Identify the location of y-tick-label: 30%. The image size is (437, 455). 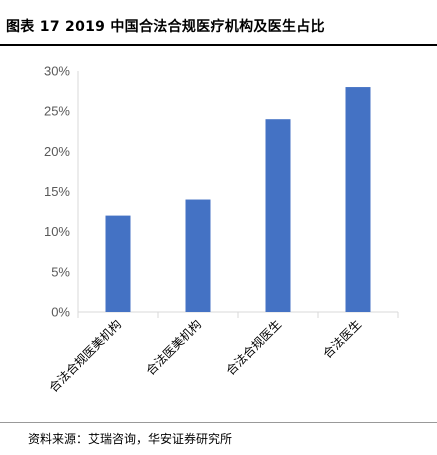
(57, 71).